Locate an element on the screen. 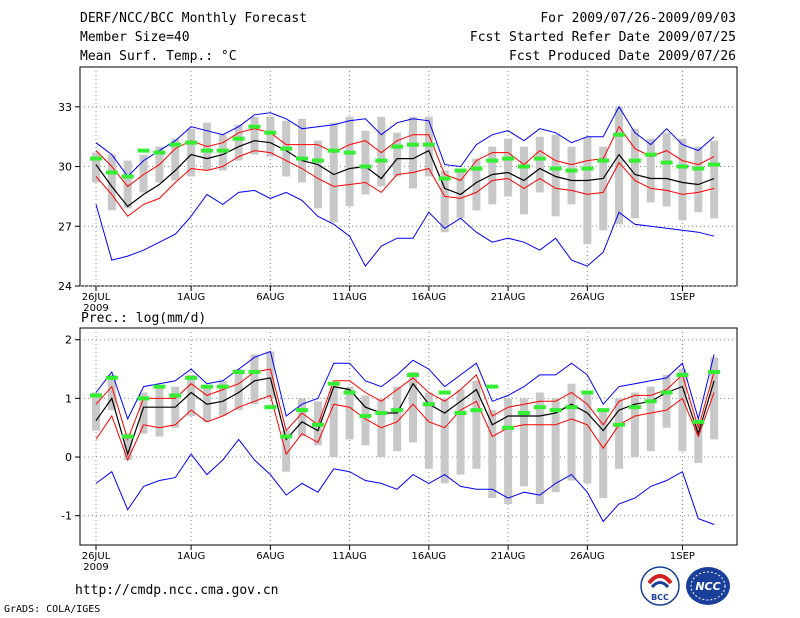  variable-label: Mean Surf. Temp.: °C is located at coordinates (158, 56).